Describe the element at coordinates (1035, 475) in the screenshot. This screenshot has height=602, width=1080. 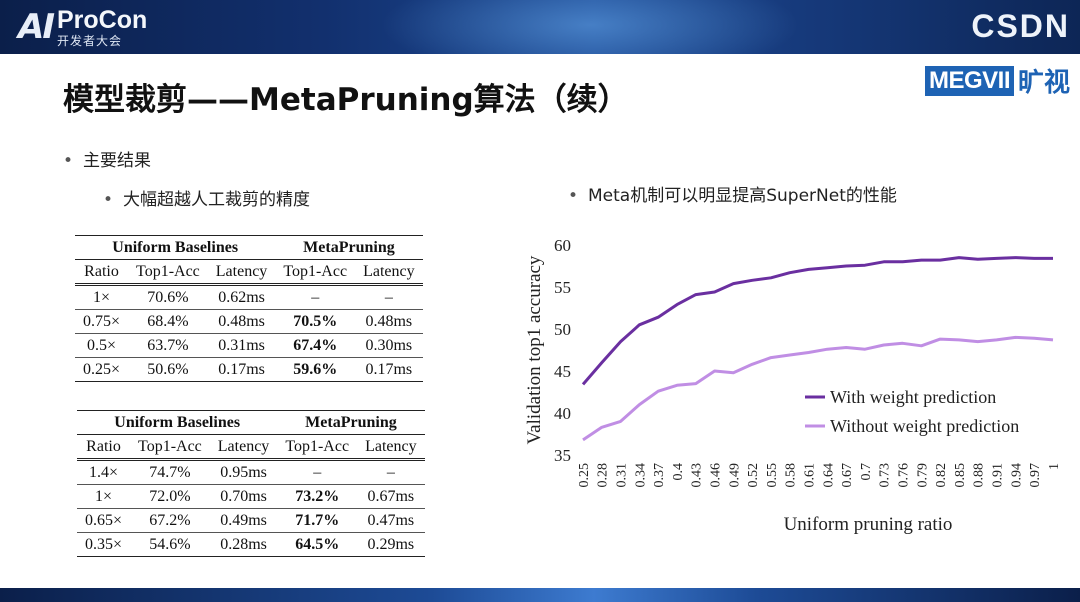
I see `x-tick-label: 0.97` at that location.